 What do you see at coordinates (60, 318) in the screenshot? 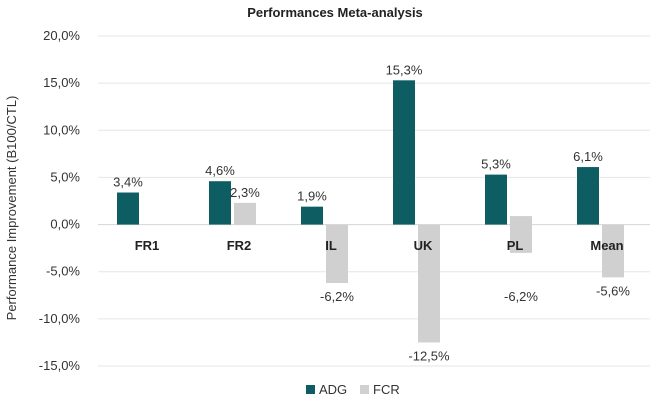
I see `y-tick-label: -10,0%` at bounding box center [60, 318].